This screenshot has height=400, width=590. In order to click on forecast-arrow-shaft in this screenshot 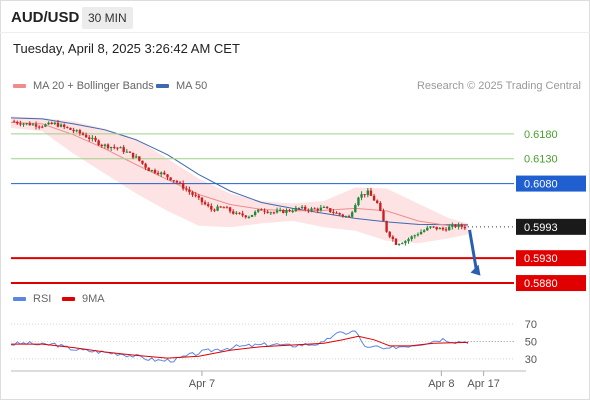, I will do `click(473, 250)`.